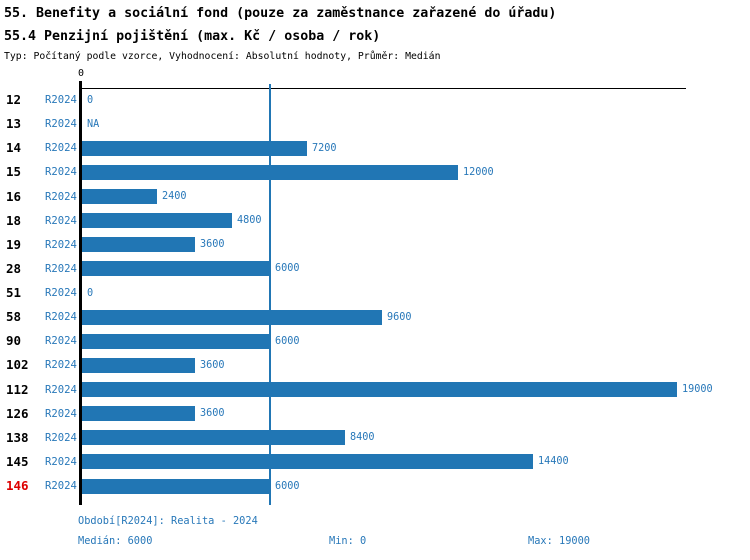 The width and height of the screenshot is (750, 560). Describe the element at coordinates (559, 541) in the screenshot. I see `footer-max: Max: 19000` at that location.